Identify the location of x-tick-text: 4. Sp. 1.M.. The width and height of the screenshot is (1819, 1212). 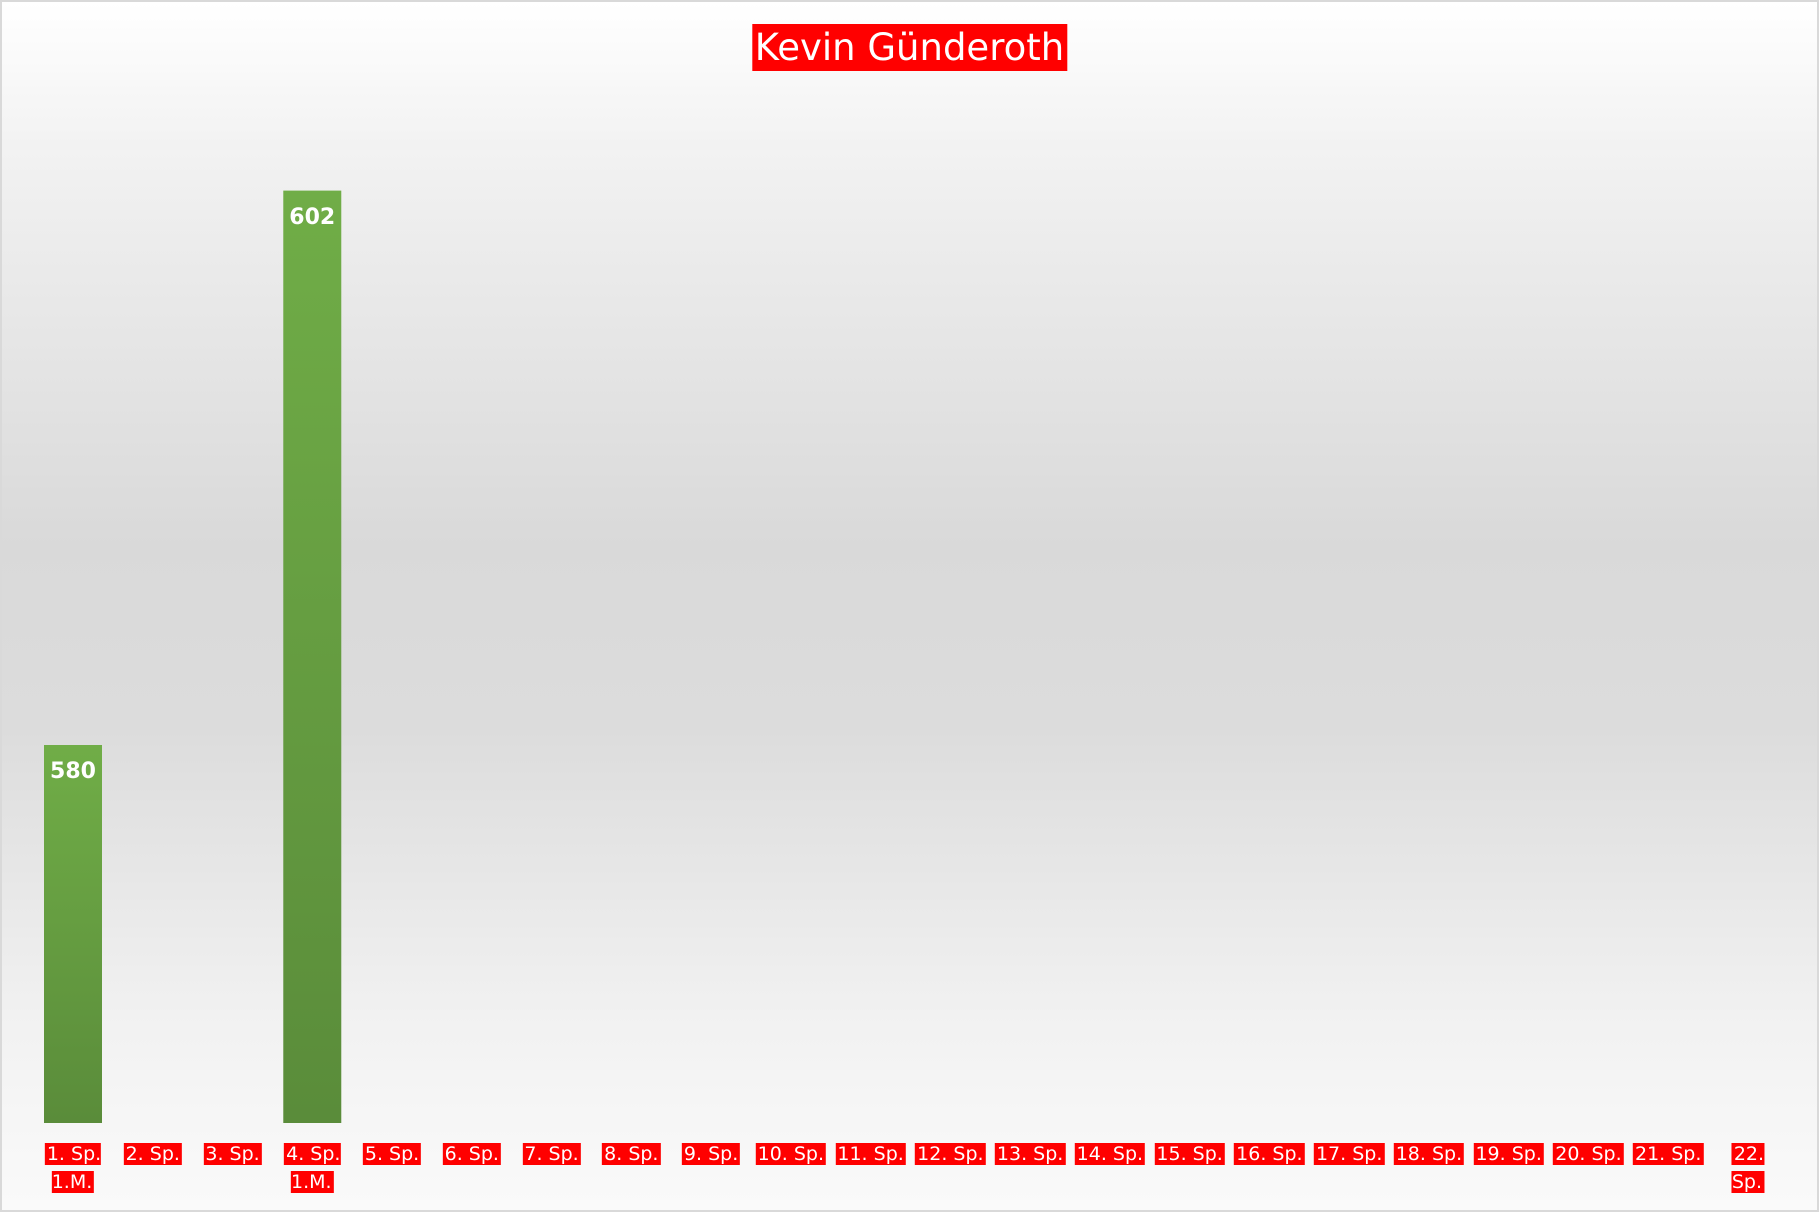
(312, 1168).